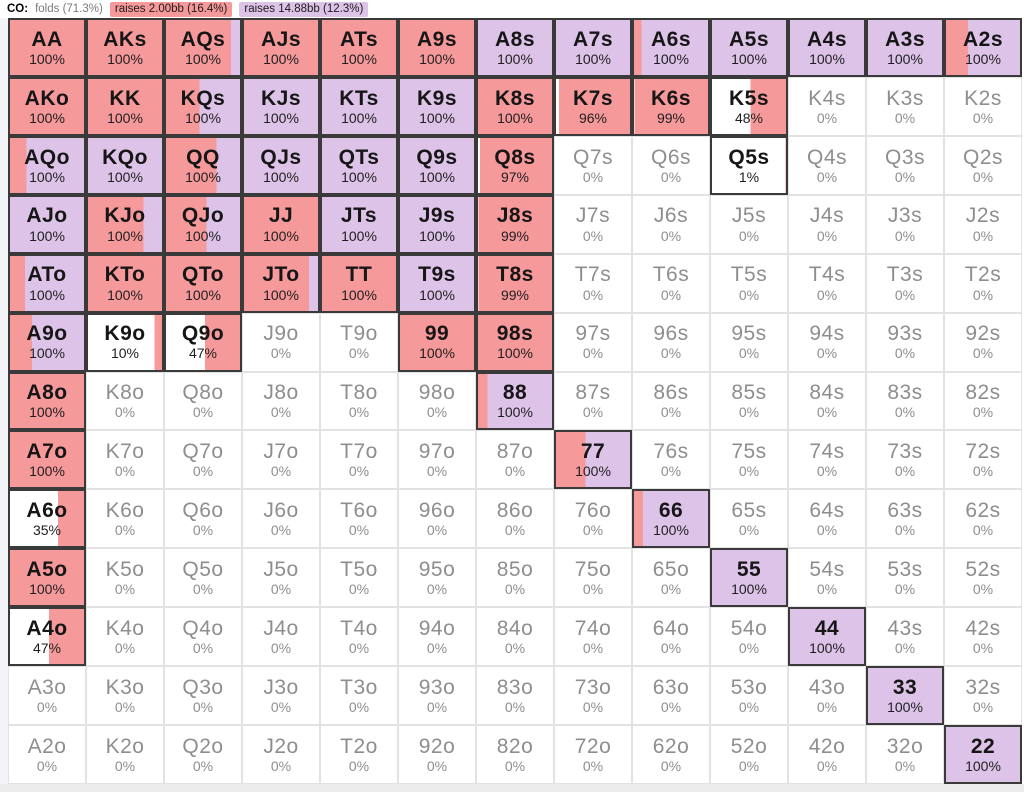 This screenshot has width=1024, height=792. I want to click on cell-63s: 63s 0%, so click(905, 519).